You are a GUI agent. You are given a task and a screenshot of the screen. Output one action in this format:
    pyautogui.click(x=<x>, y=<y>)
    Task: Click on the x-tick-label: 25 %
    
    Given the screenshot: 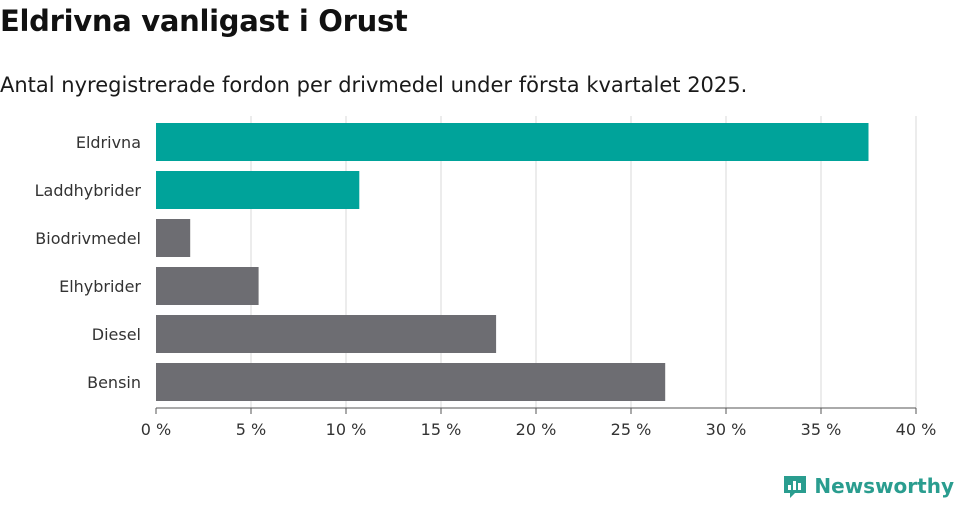 What is the action you would take?
    pyautogui.click(x=631, y=429)
    